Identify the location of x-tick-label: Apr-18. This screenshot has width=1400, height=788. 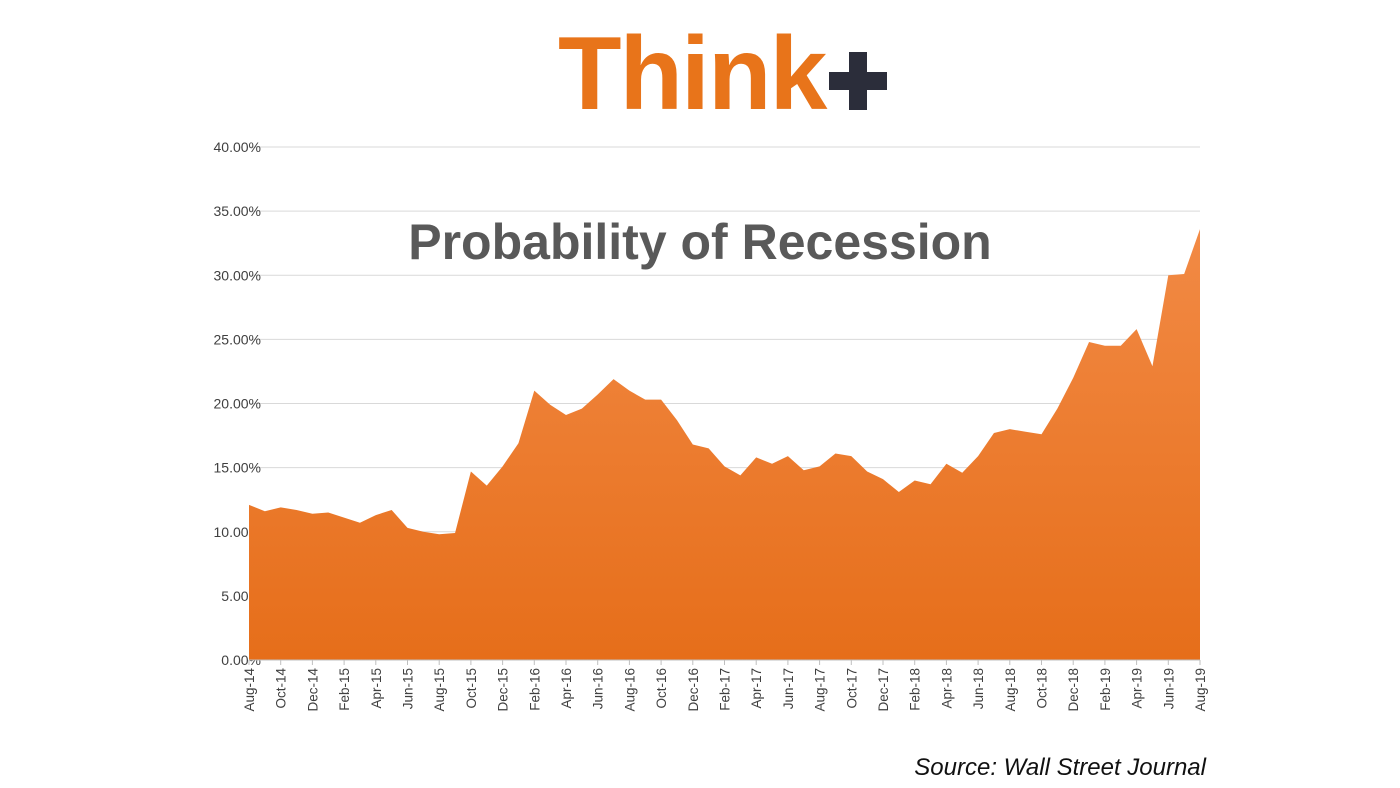
(946, 688).